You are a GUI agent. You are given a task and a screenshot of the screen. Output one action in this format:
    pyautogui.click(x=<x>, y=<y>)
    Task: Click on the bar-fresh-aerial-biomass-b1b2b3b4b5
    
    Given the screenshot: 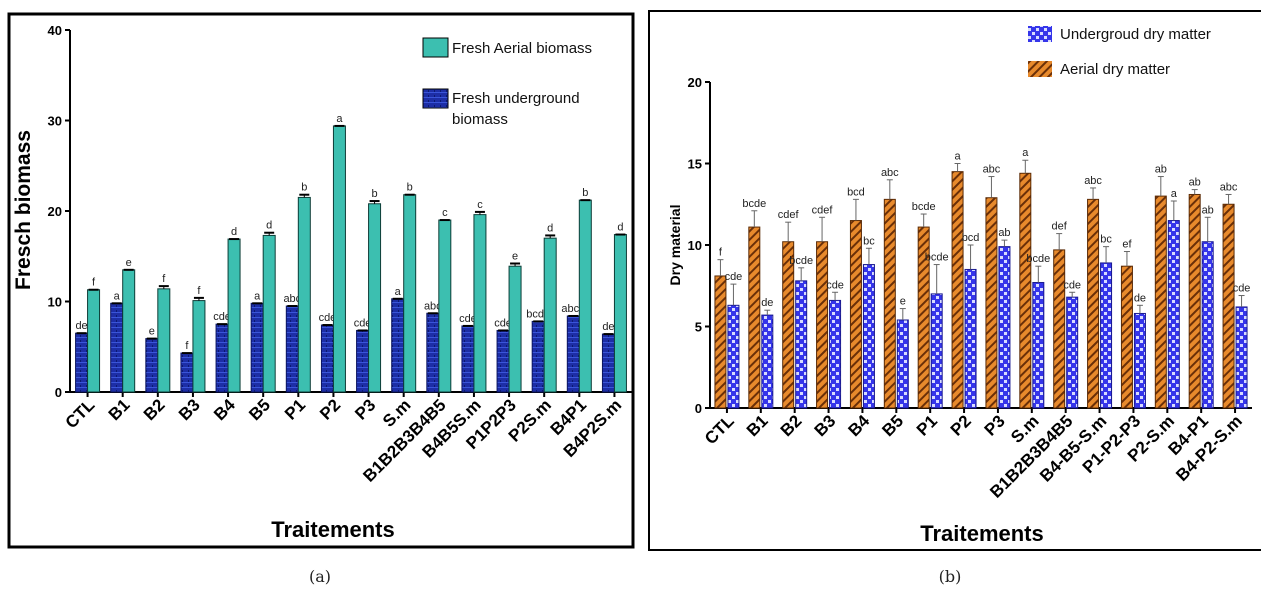 What is the action you would take?
    pyautogui.click(x=445, y=306)
    